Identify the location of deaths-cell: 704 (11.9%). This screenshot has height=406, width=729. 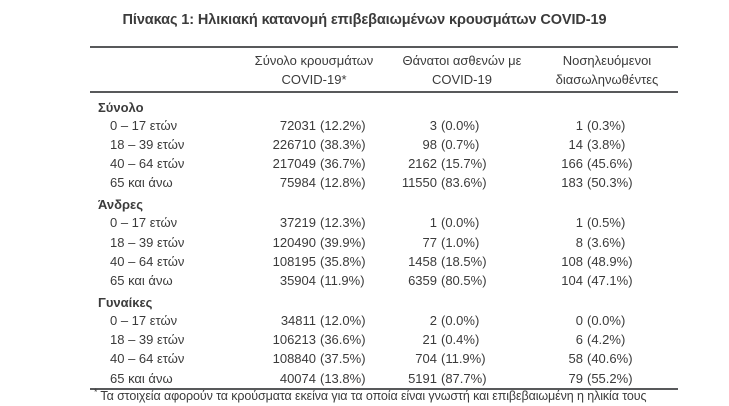
(462, 358).